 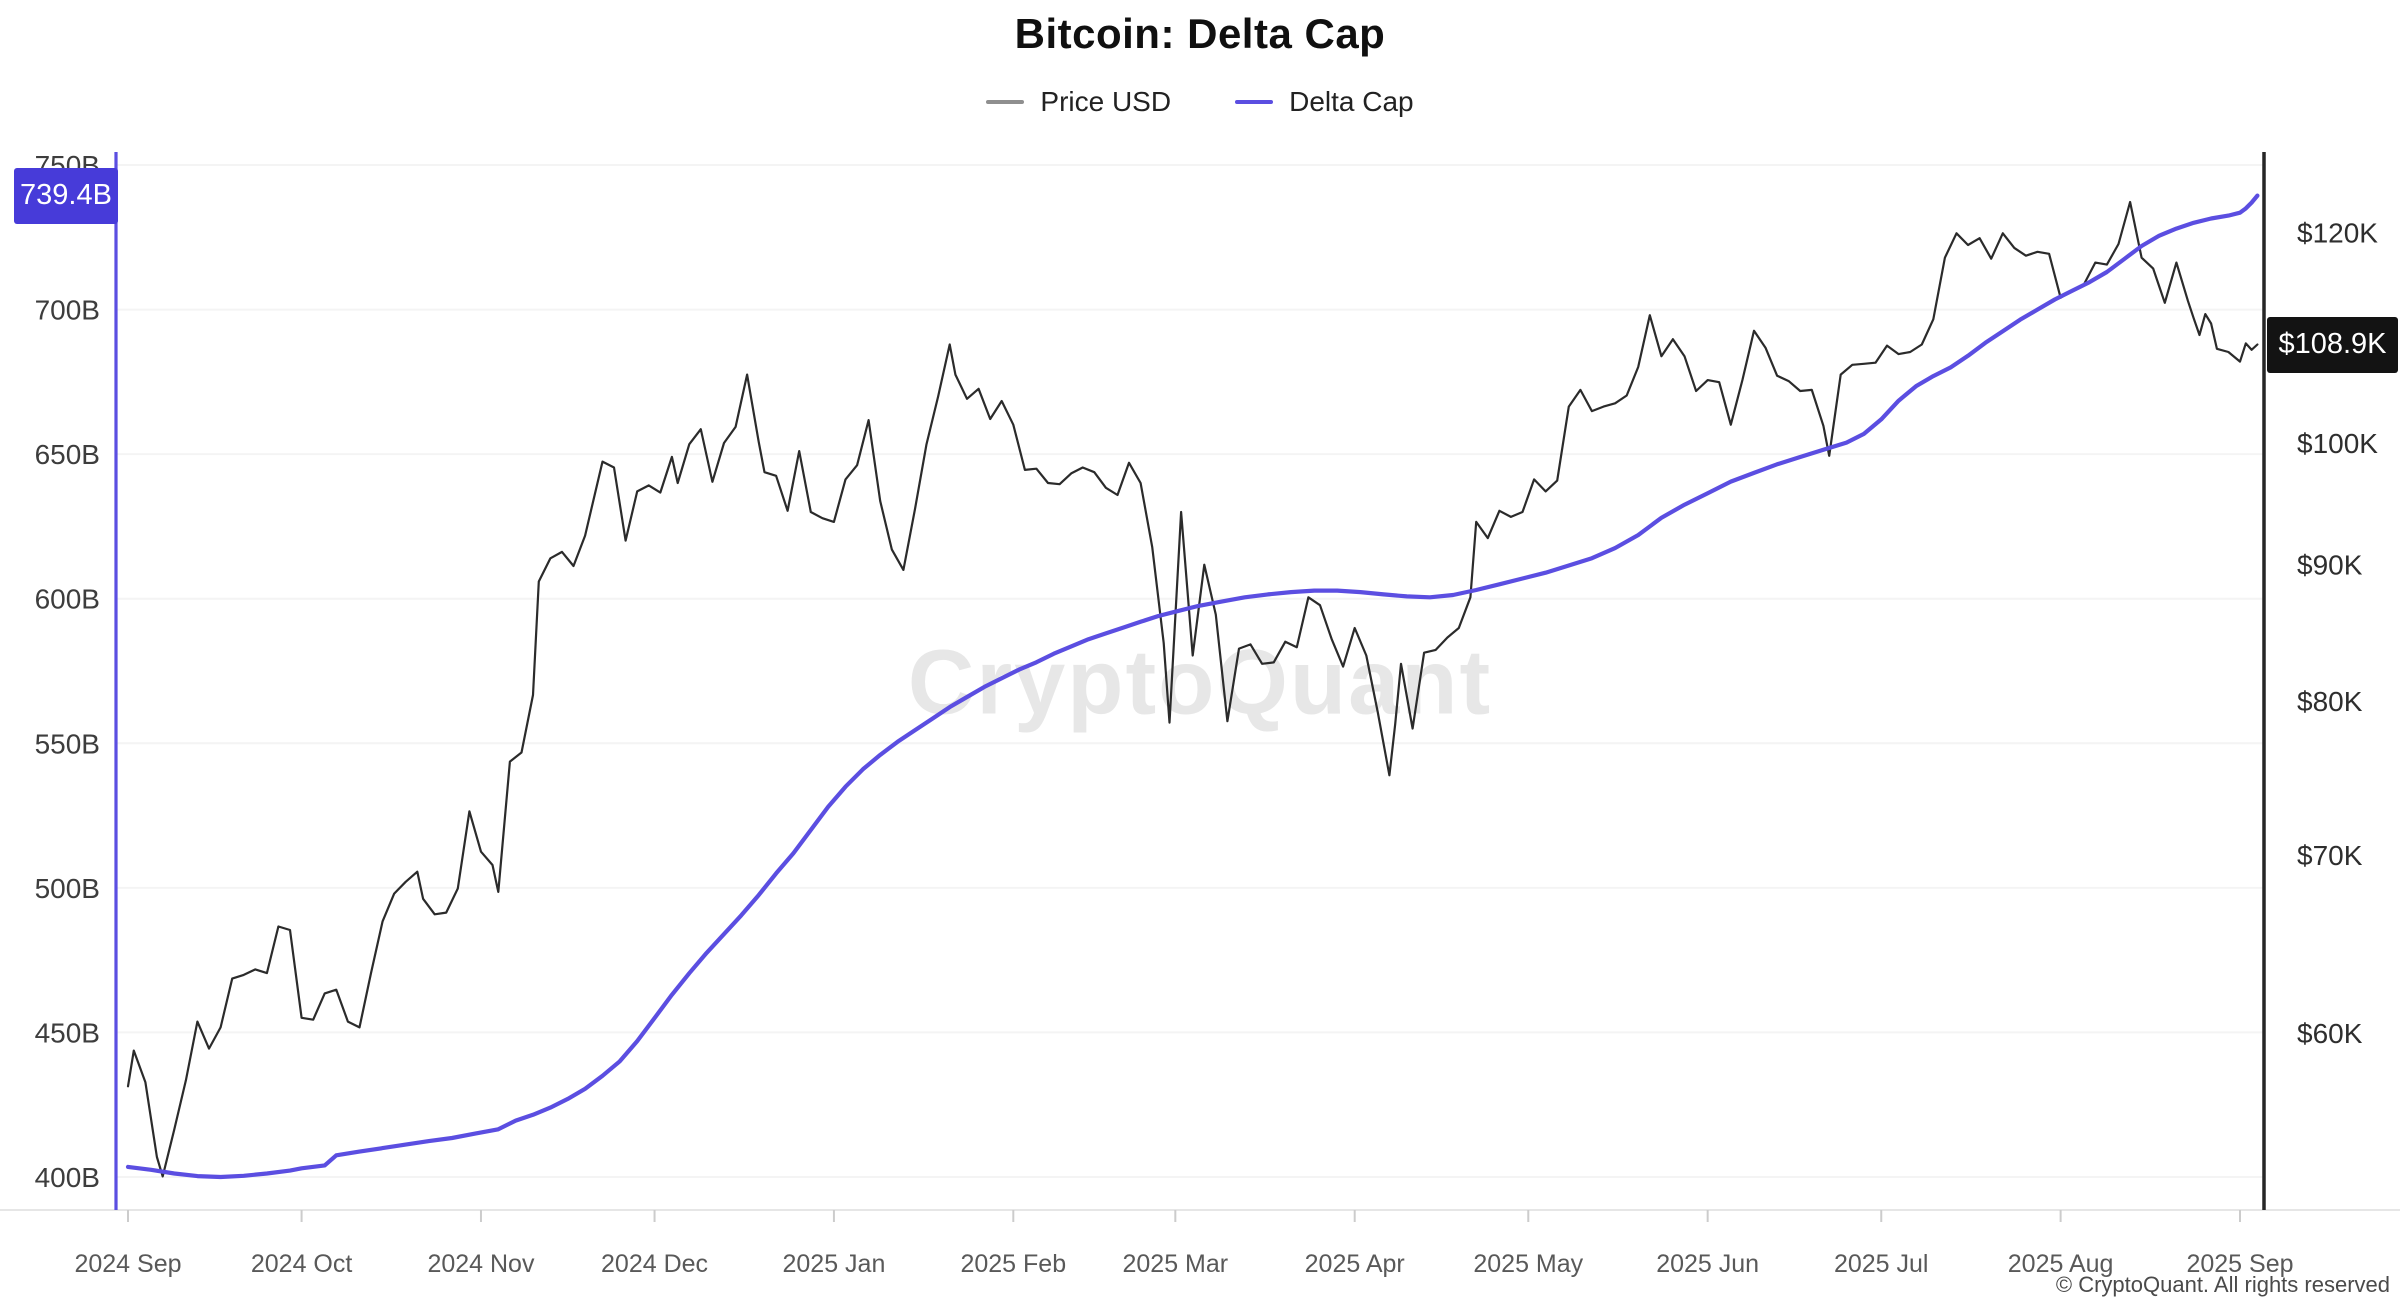 I want to click on y-left-tick-label: 450B, so click(x=67, y=1032).